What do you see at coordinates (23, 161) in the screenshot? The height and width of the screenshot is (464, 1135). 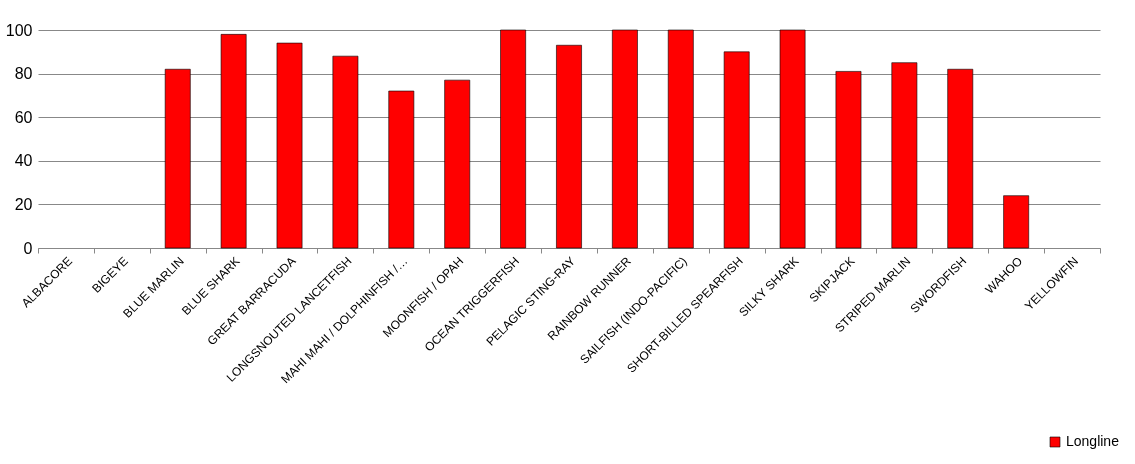 I see `y-tick-label: 40` at bounding box center [23, 161].